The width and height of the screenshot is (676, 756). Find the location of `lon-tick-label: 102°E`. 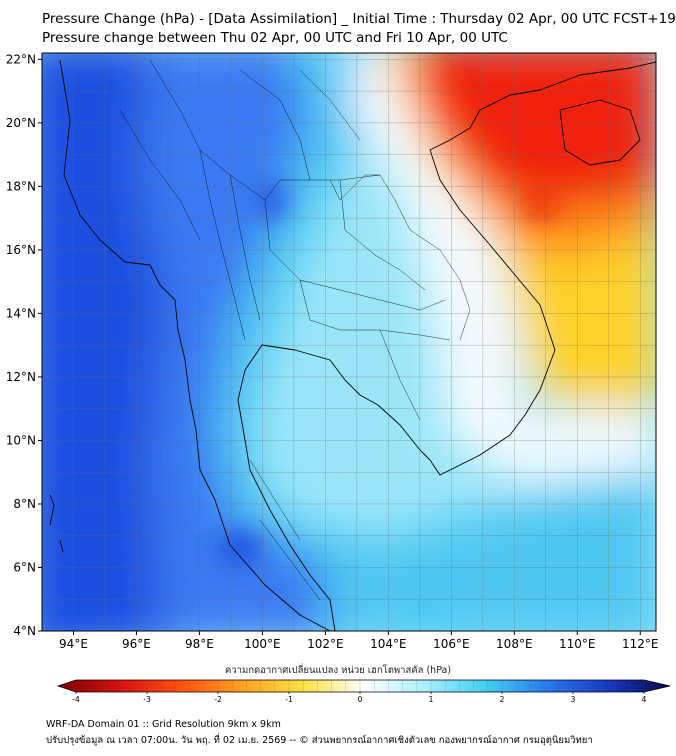

lon-tick-label: 102°E is located at coordinates (325, 644).